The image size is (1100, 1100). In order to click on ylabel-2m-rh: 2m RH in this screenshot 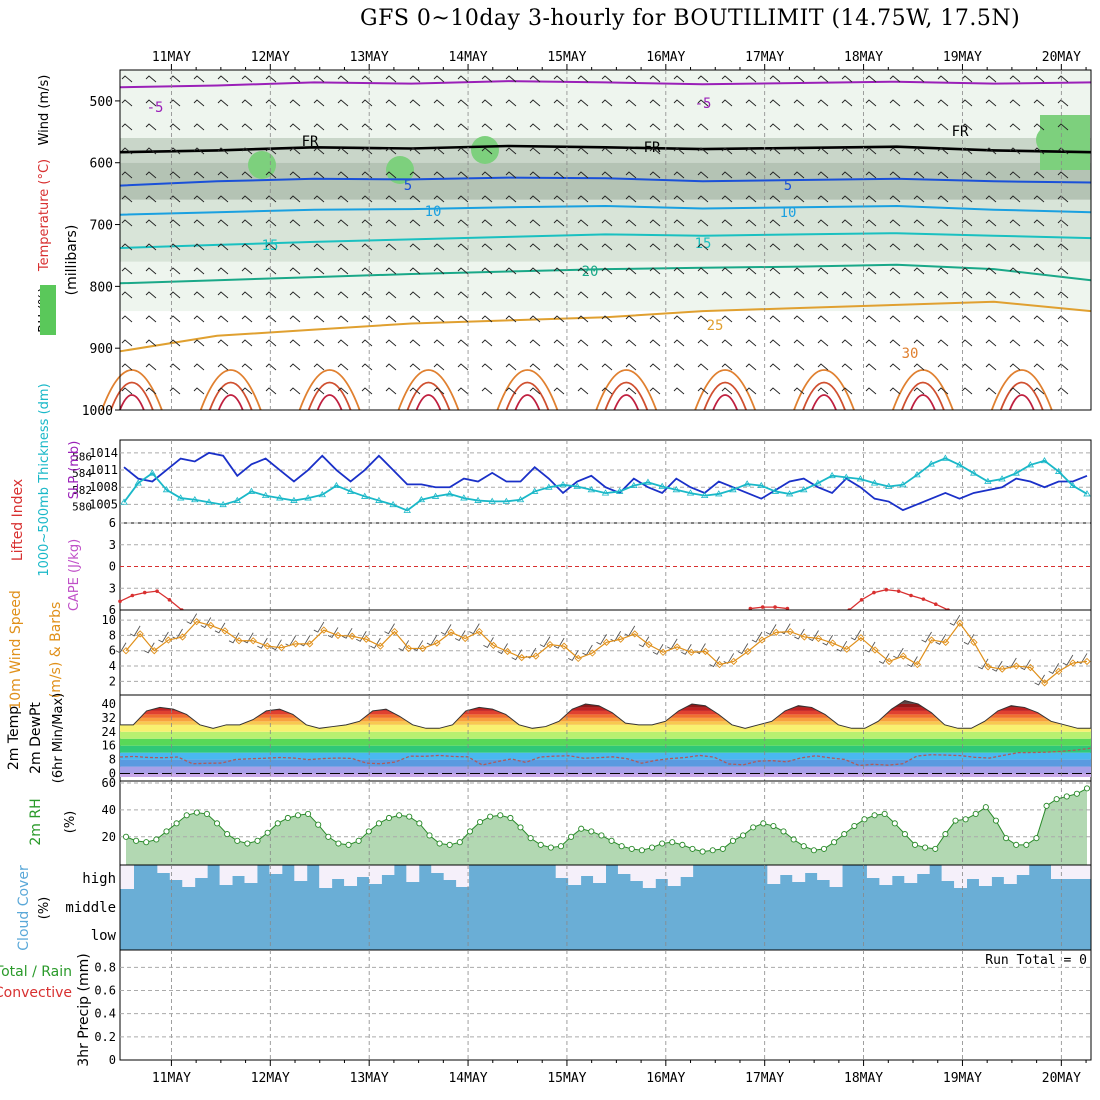, I will do `click(36, 821)`.